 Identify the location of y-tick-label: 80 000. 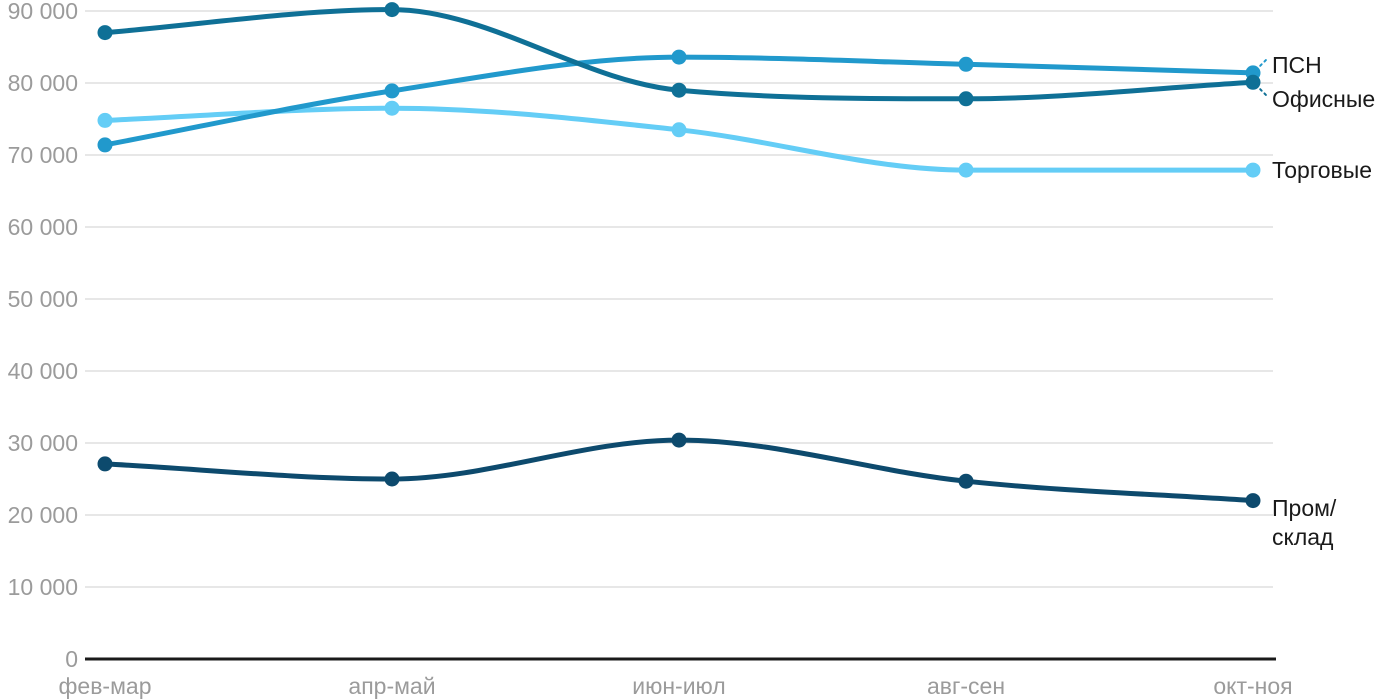
(43, 83).